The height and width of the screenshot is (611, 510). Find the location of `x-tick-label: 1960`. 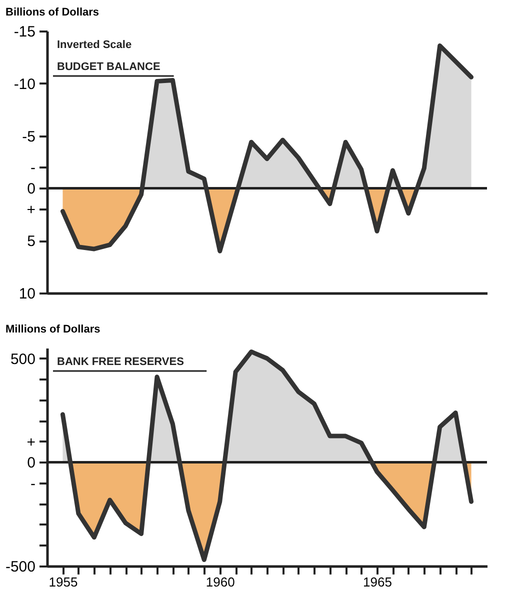

x-tick-label: 1960 is located at coordinates (220, 582).